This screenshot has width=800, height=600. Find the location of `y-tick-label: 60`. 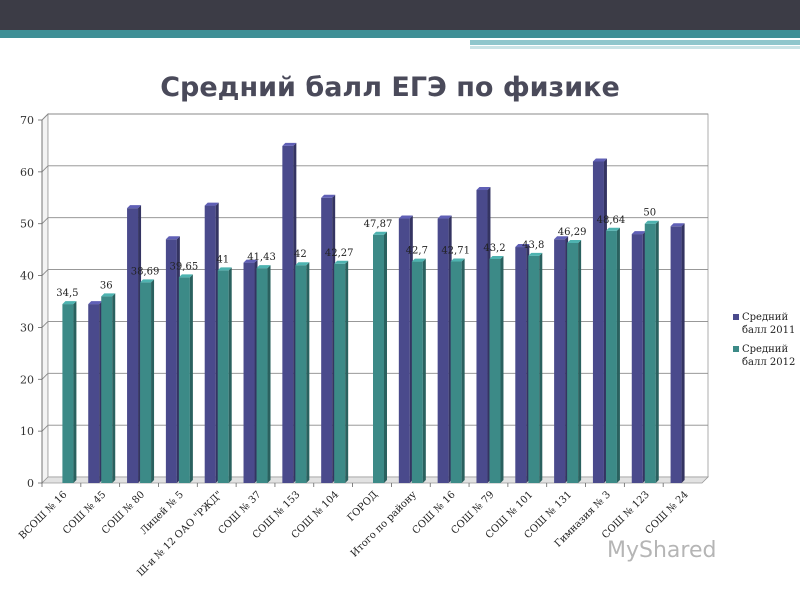

y-tick-label: 60 is located at coordinates (27, 172).